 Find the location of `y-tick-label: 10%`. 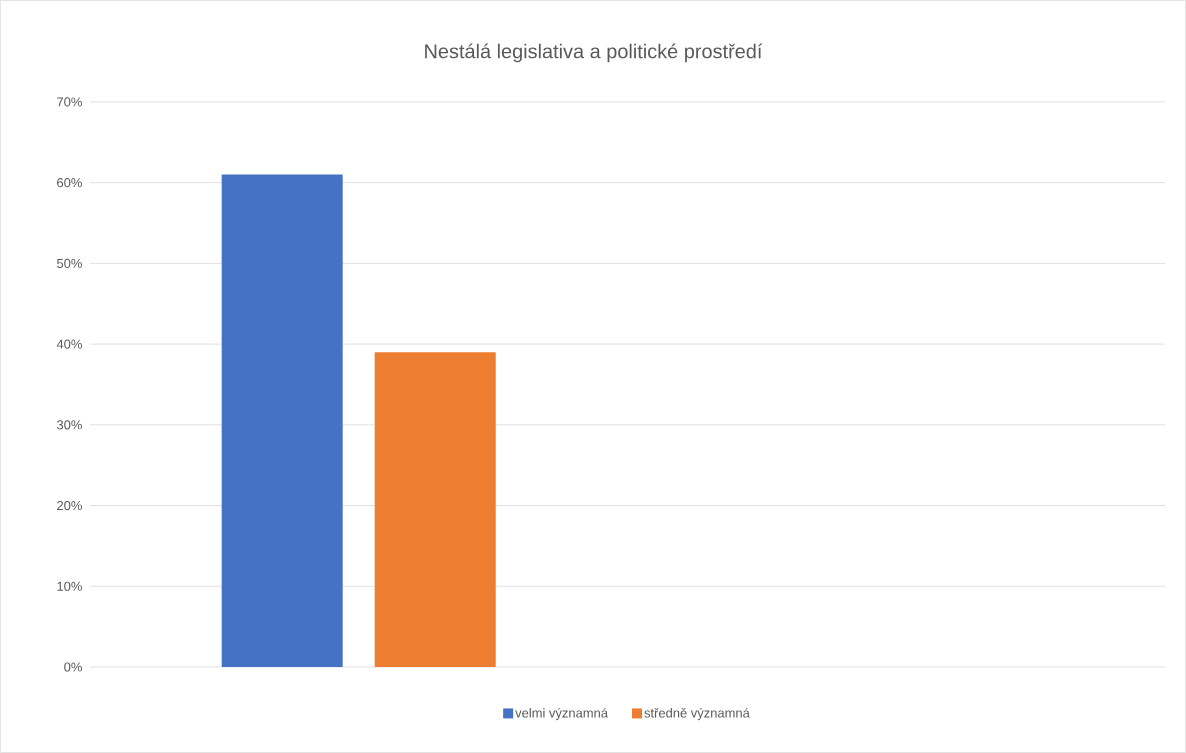

y-tick-label: 10% is located at coordinates (69, 586).